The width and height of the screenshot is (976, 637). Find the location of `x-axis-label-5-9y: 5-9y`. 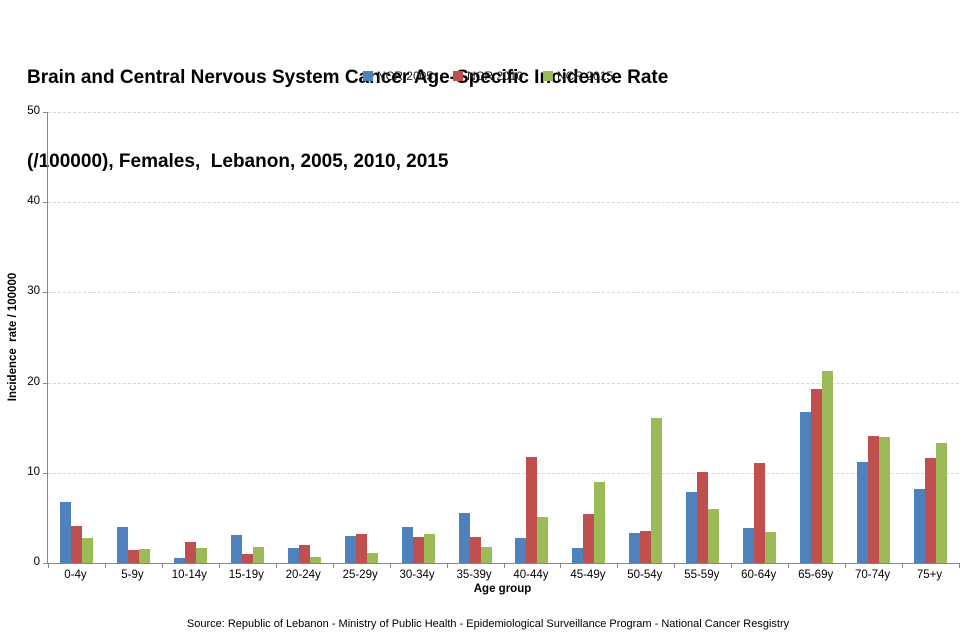

x-axis-label-5-9y: 5-9y is located at coordinates (132, 575).